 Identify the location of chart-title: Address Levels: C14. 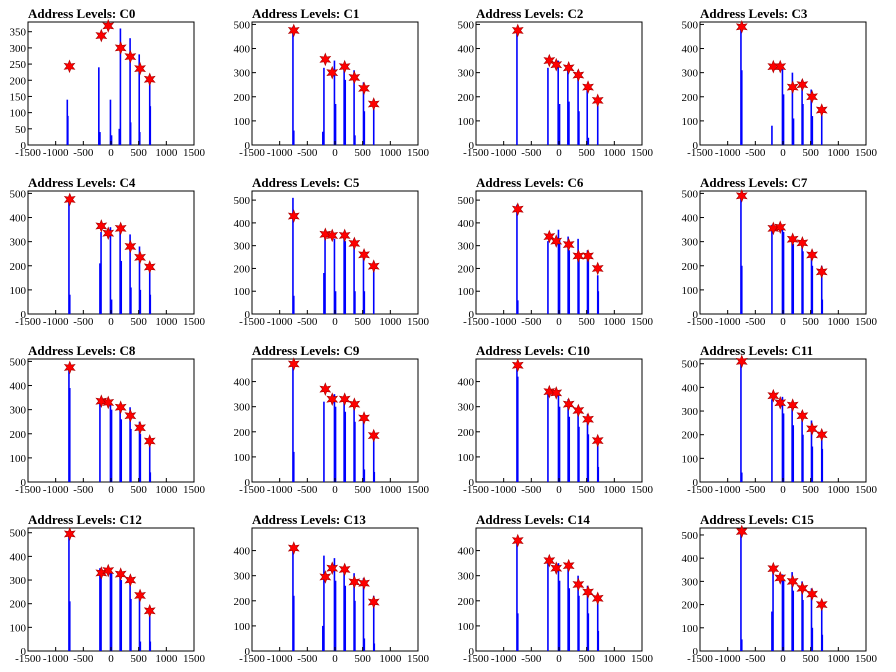
(533, 519).